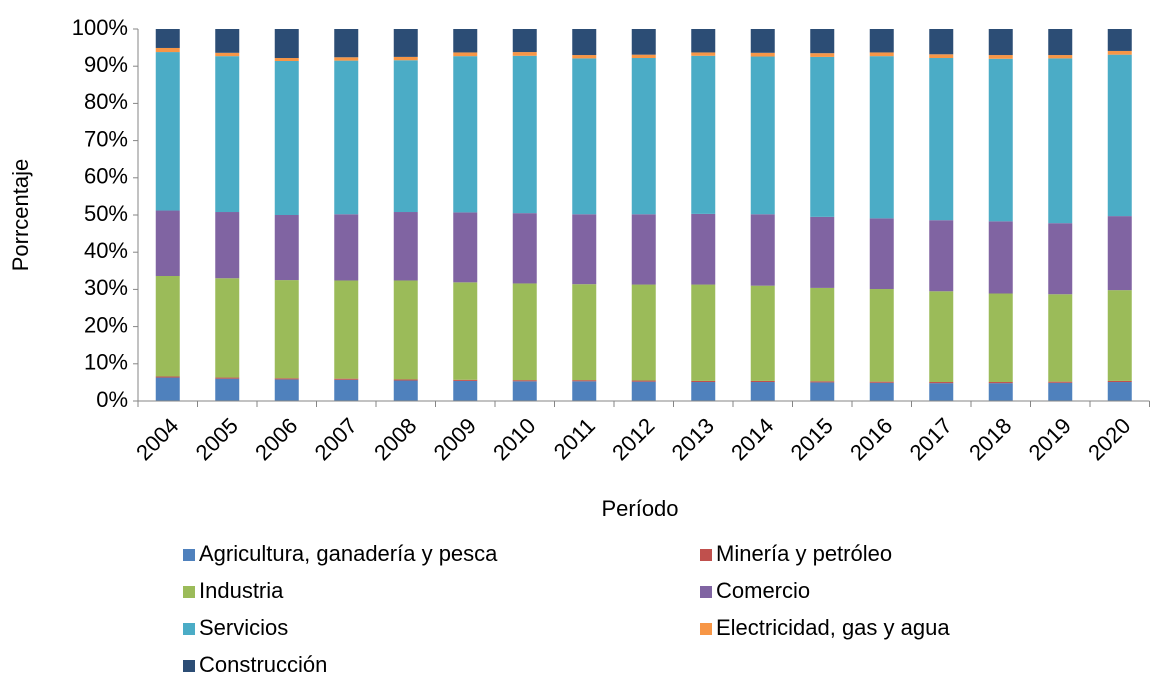  What do you see at coordinates (241, 590) in the screenshot?
I see `legend-label: Industria` at bounding box center [241, 590].